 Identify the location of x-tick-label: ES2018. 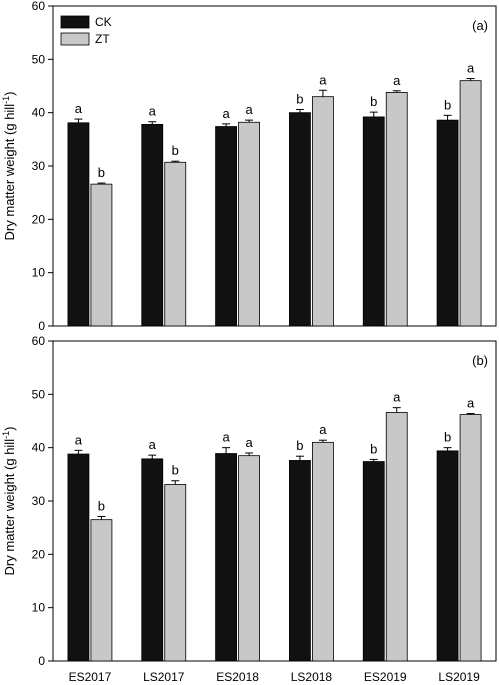
(237, 677).